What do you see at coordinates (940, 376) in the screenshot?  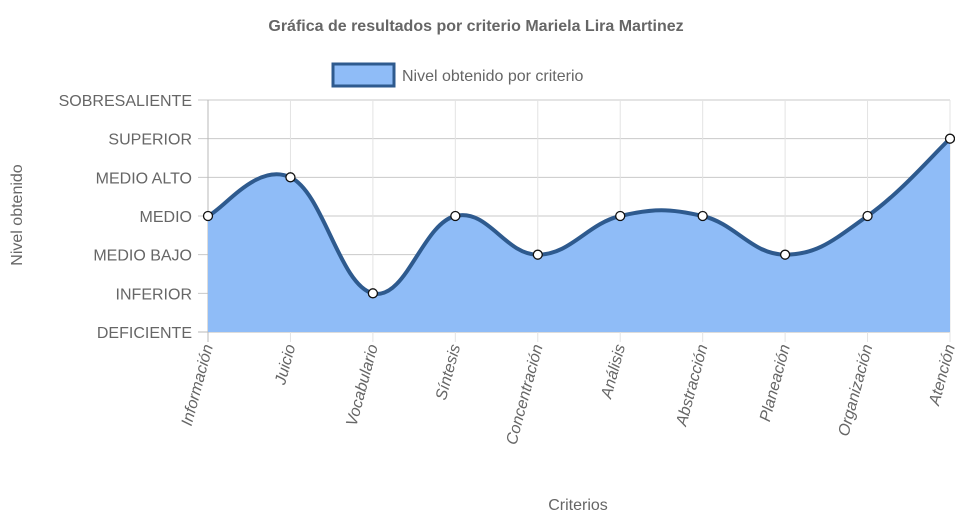 I see `x-tick-label: Atención` at bounding box center [940, 376].